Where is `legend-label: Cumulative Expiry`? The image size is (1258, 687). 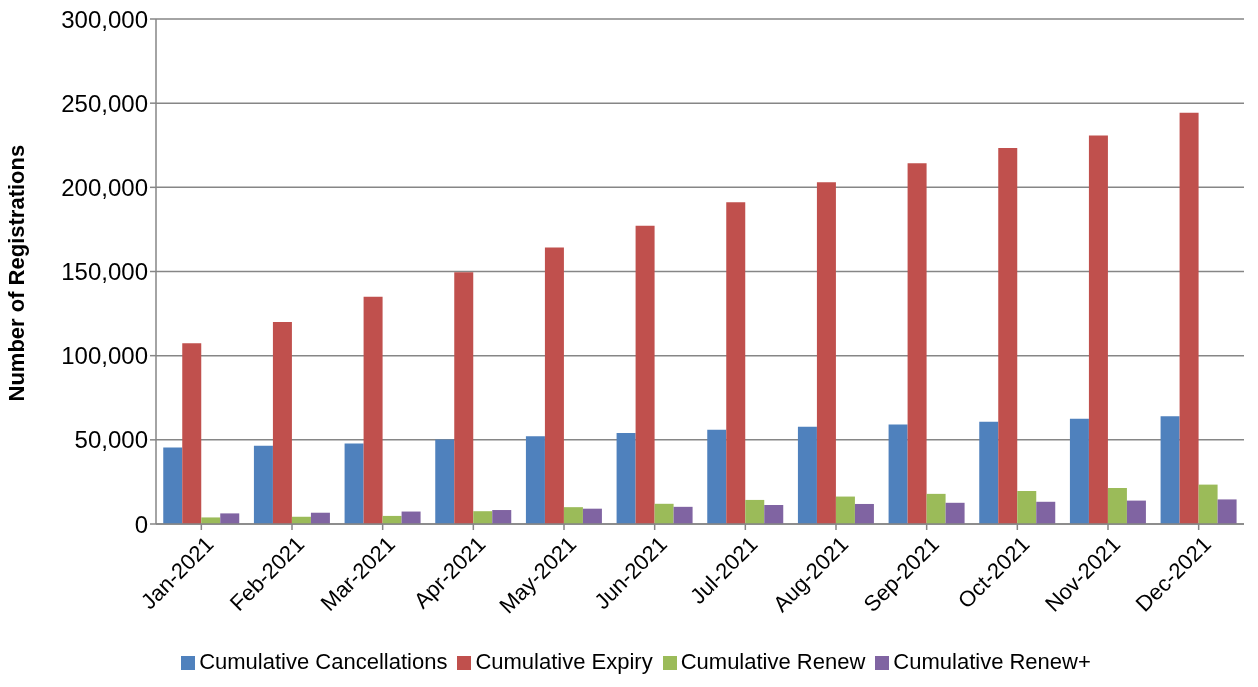 legend-label: Cumulative Expiry is located at coordinates (564, 661).